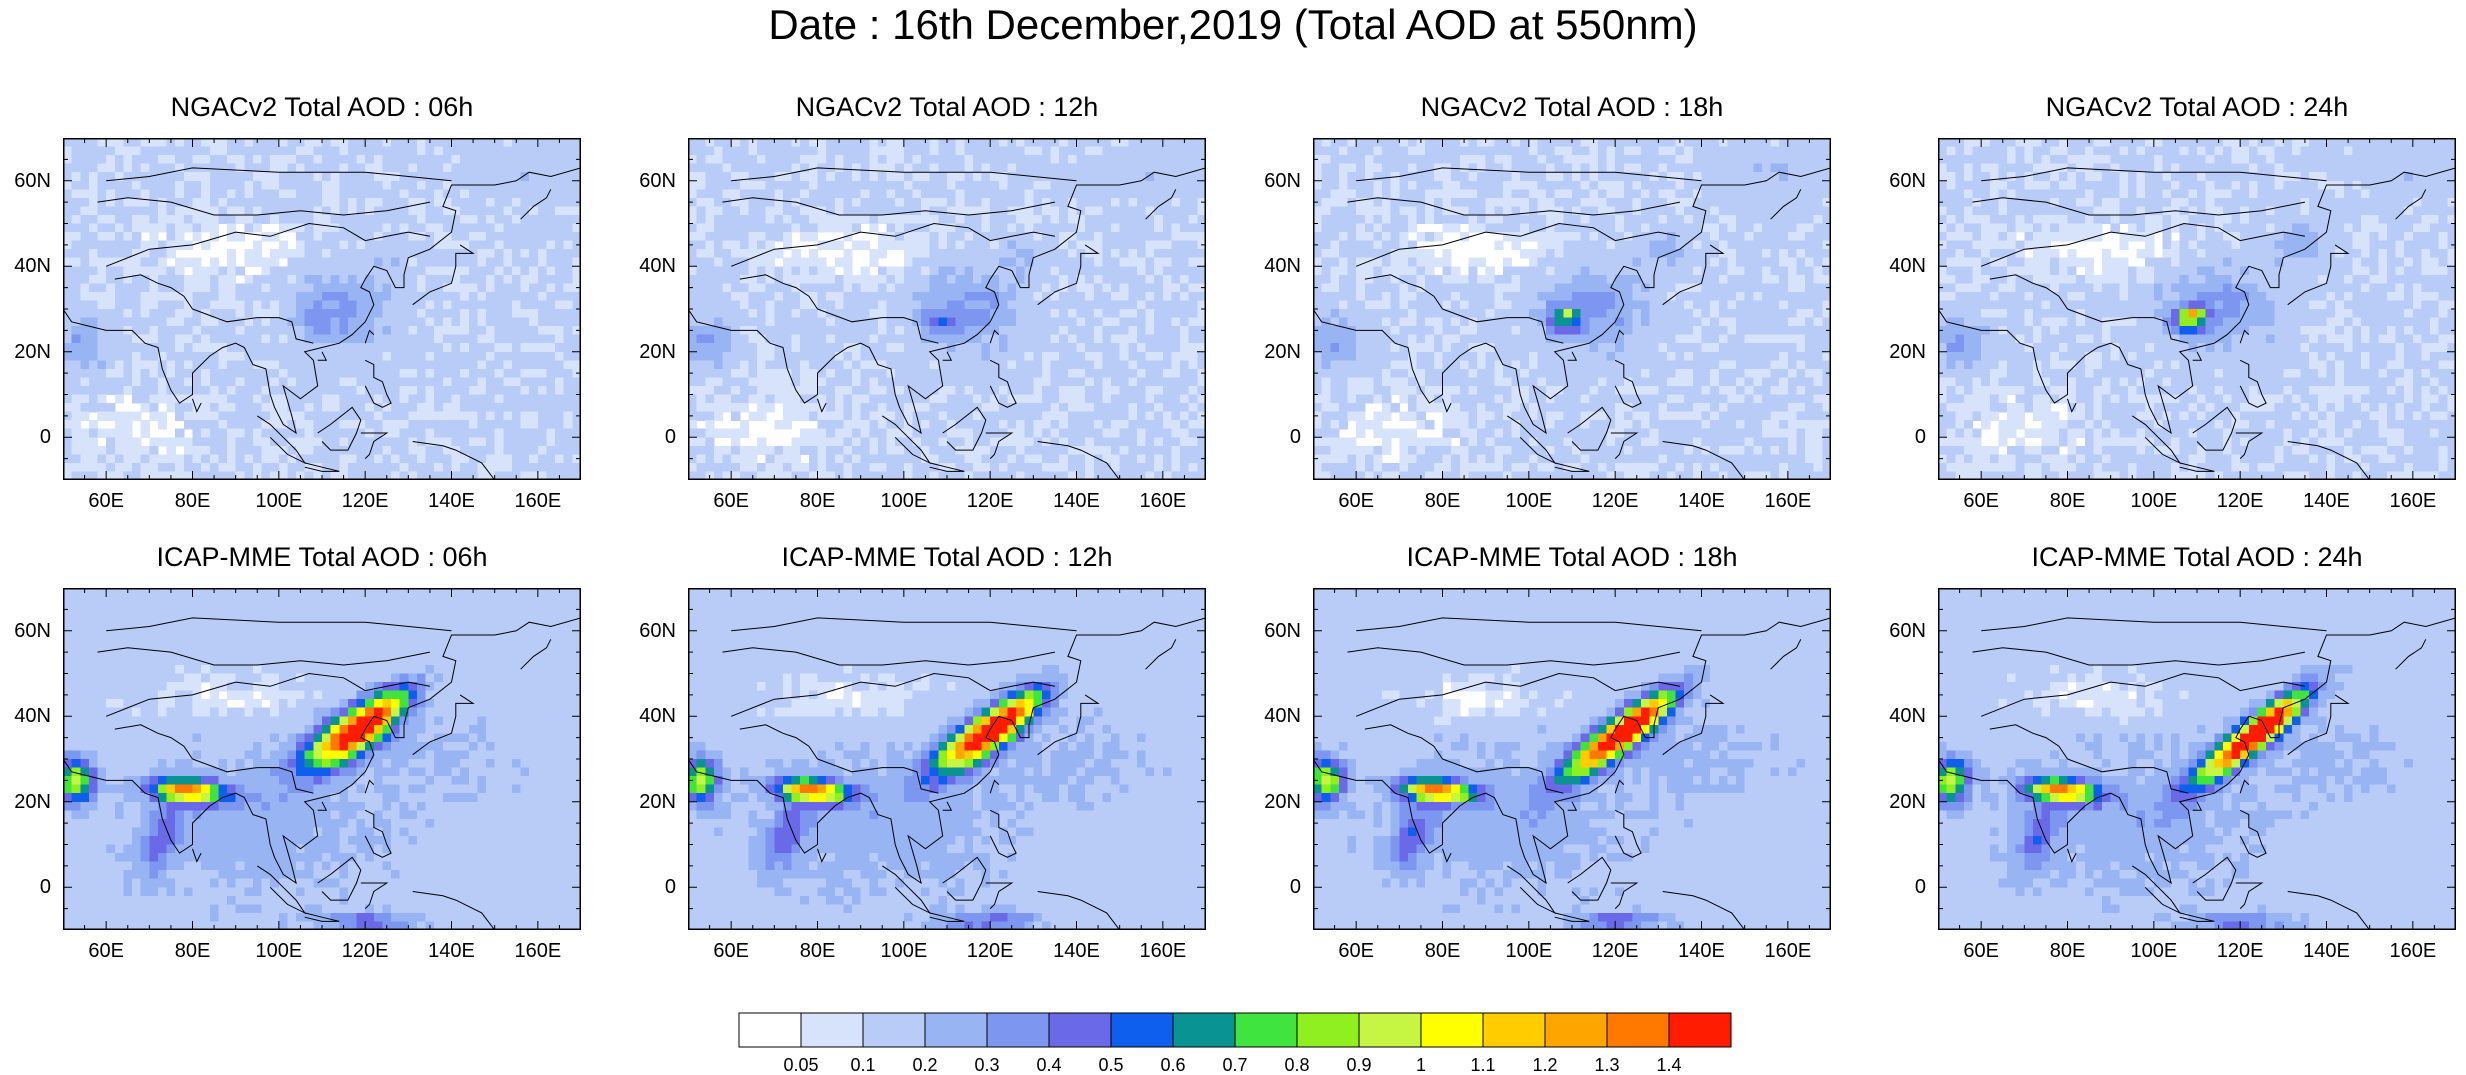 Image resolution: width=2466 pixels, height=1075 pixels. What do you see at coordinates (1544, 1065) in the screenshot?
I see `colorbar-tick-label: 1.2` at bounding box center [1544, 1065].